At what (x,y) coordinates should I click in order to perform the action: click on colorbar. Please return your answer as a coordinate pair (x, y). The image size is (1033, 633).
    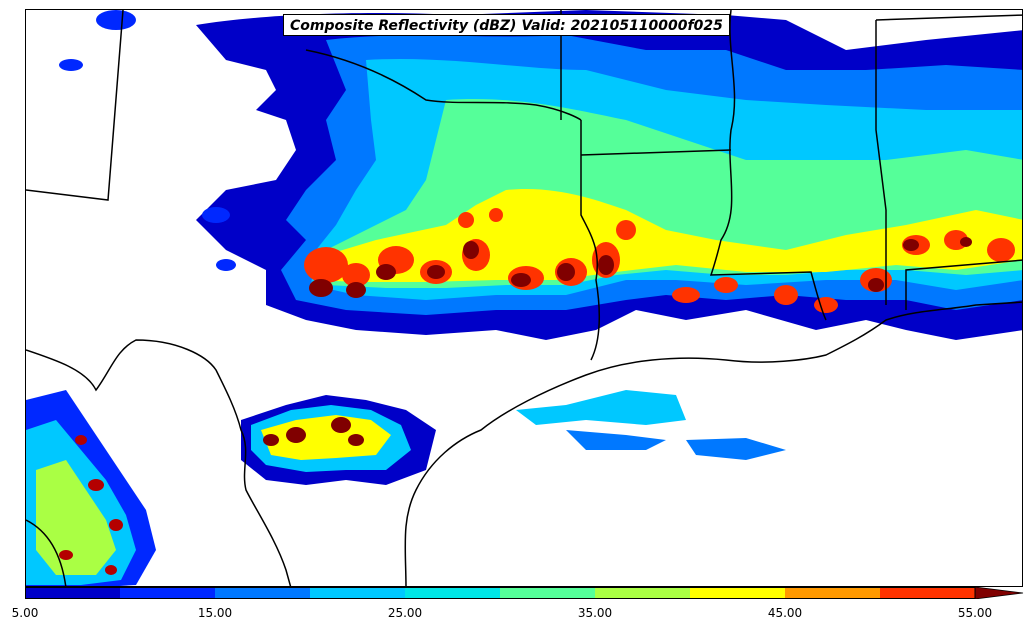
    Looking at the image, I should click on (524, 593).